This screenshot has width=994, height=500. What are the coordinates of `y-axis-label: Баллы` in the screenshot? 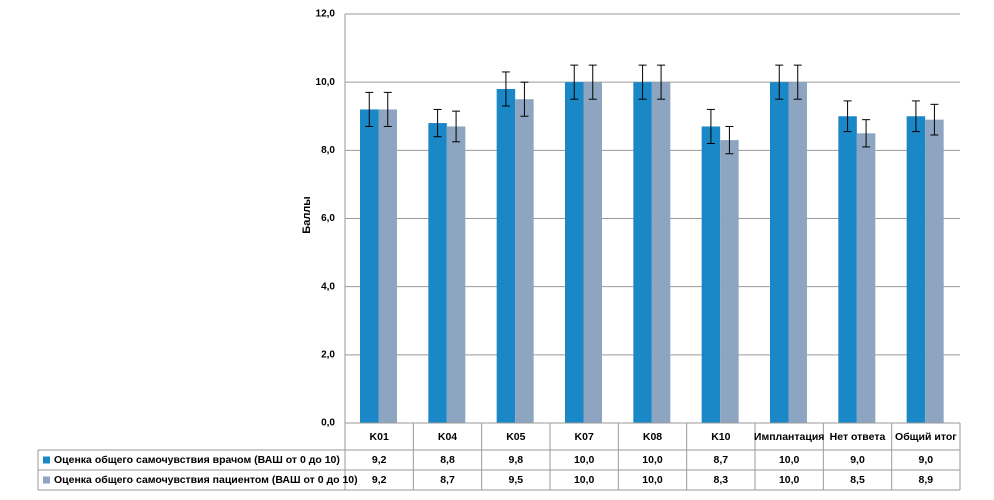 It's located at (307, 214).